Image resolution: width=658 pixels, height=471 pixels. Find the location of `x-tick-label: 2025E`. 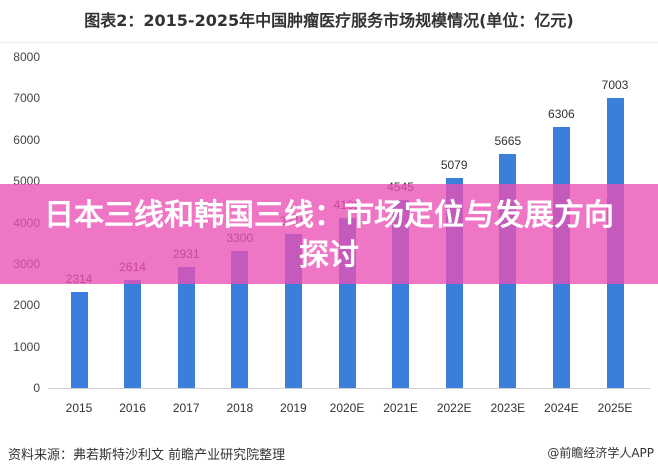

x-tick-label: 2025E is located at coordinates (615, 408).